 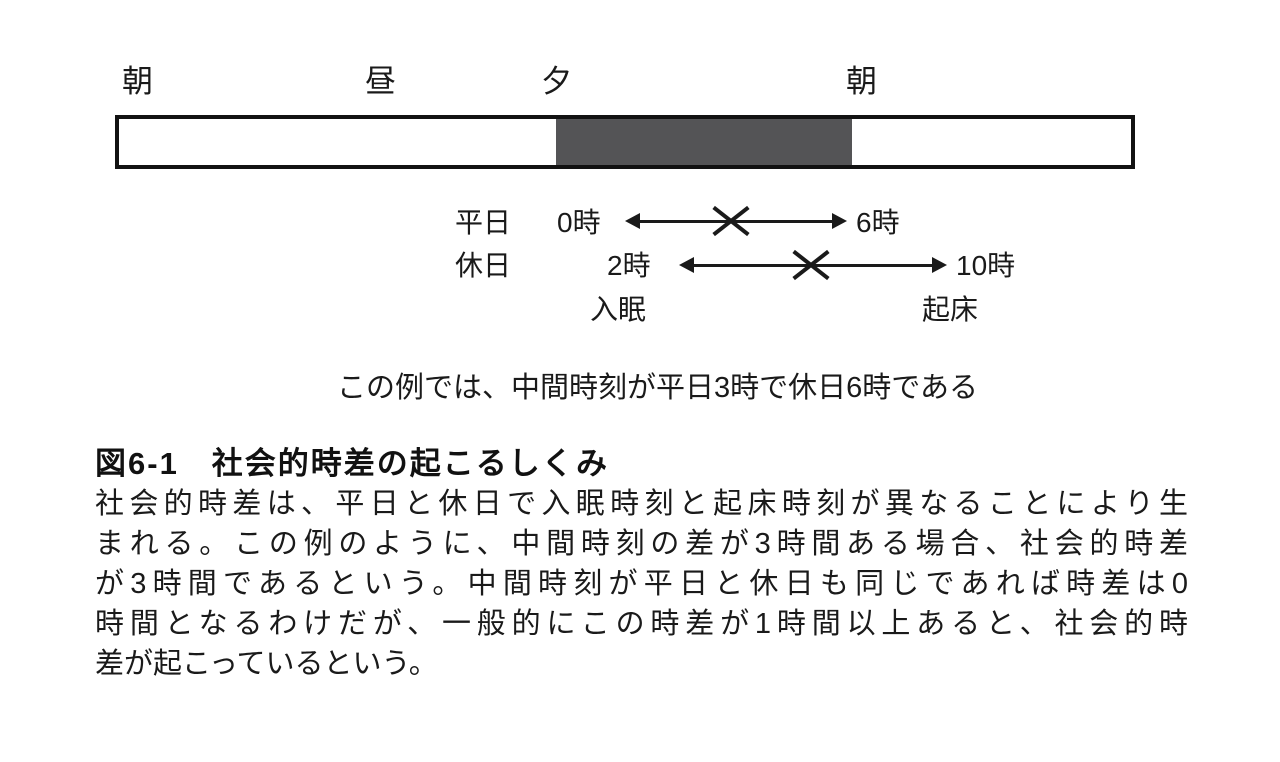 I want to click on row-label-weekday: 平日, so click(x=483, y=222).